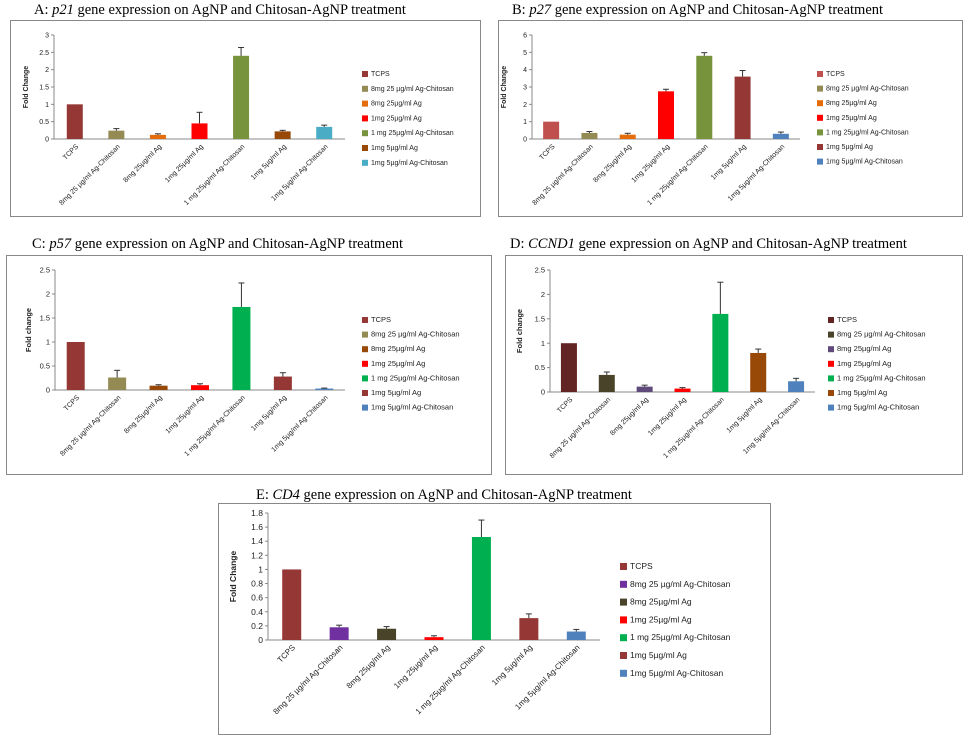 This screenshot has width=966, height=738. Describe the element at coordinates (257, 527) in the screenshot. I see `y-tick-label: 1.6` at that location.